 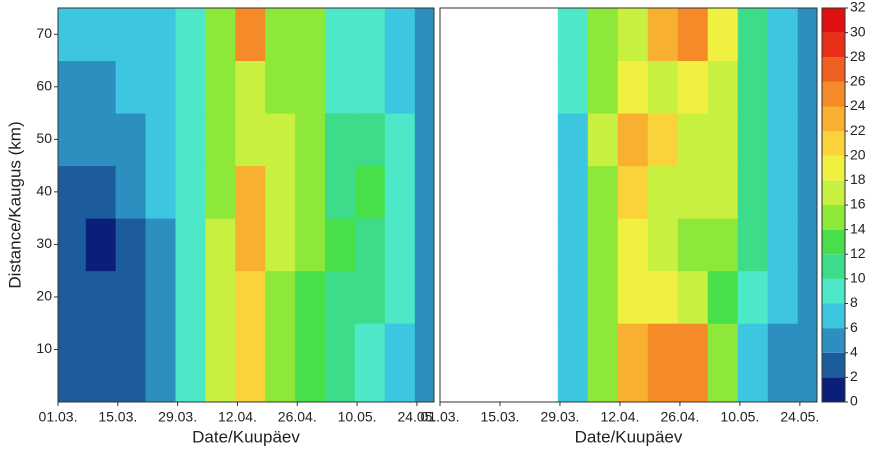 What do you see at coordinates (44, 33) in the screenshot?
I see `y-tick-label: 70` at bounding box center [44, 33].